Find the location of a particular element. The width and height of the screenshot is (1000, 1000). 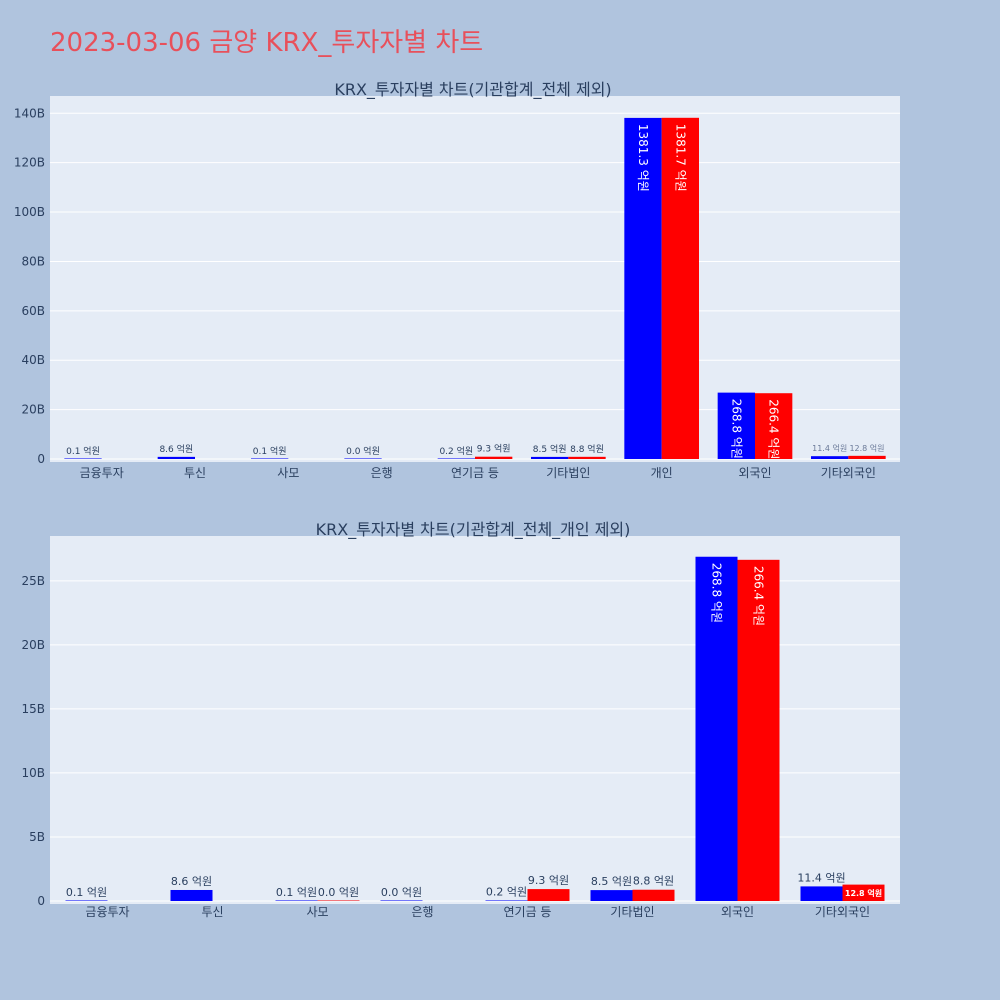

chart1-data-label: 9.3 억원 is located at coordinates (494, 449).